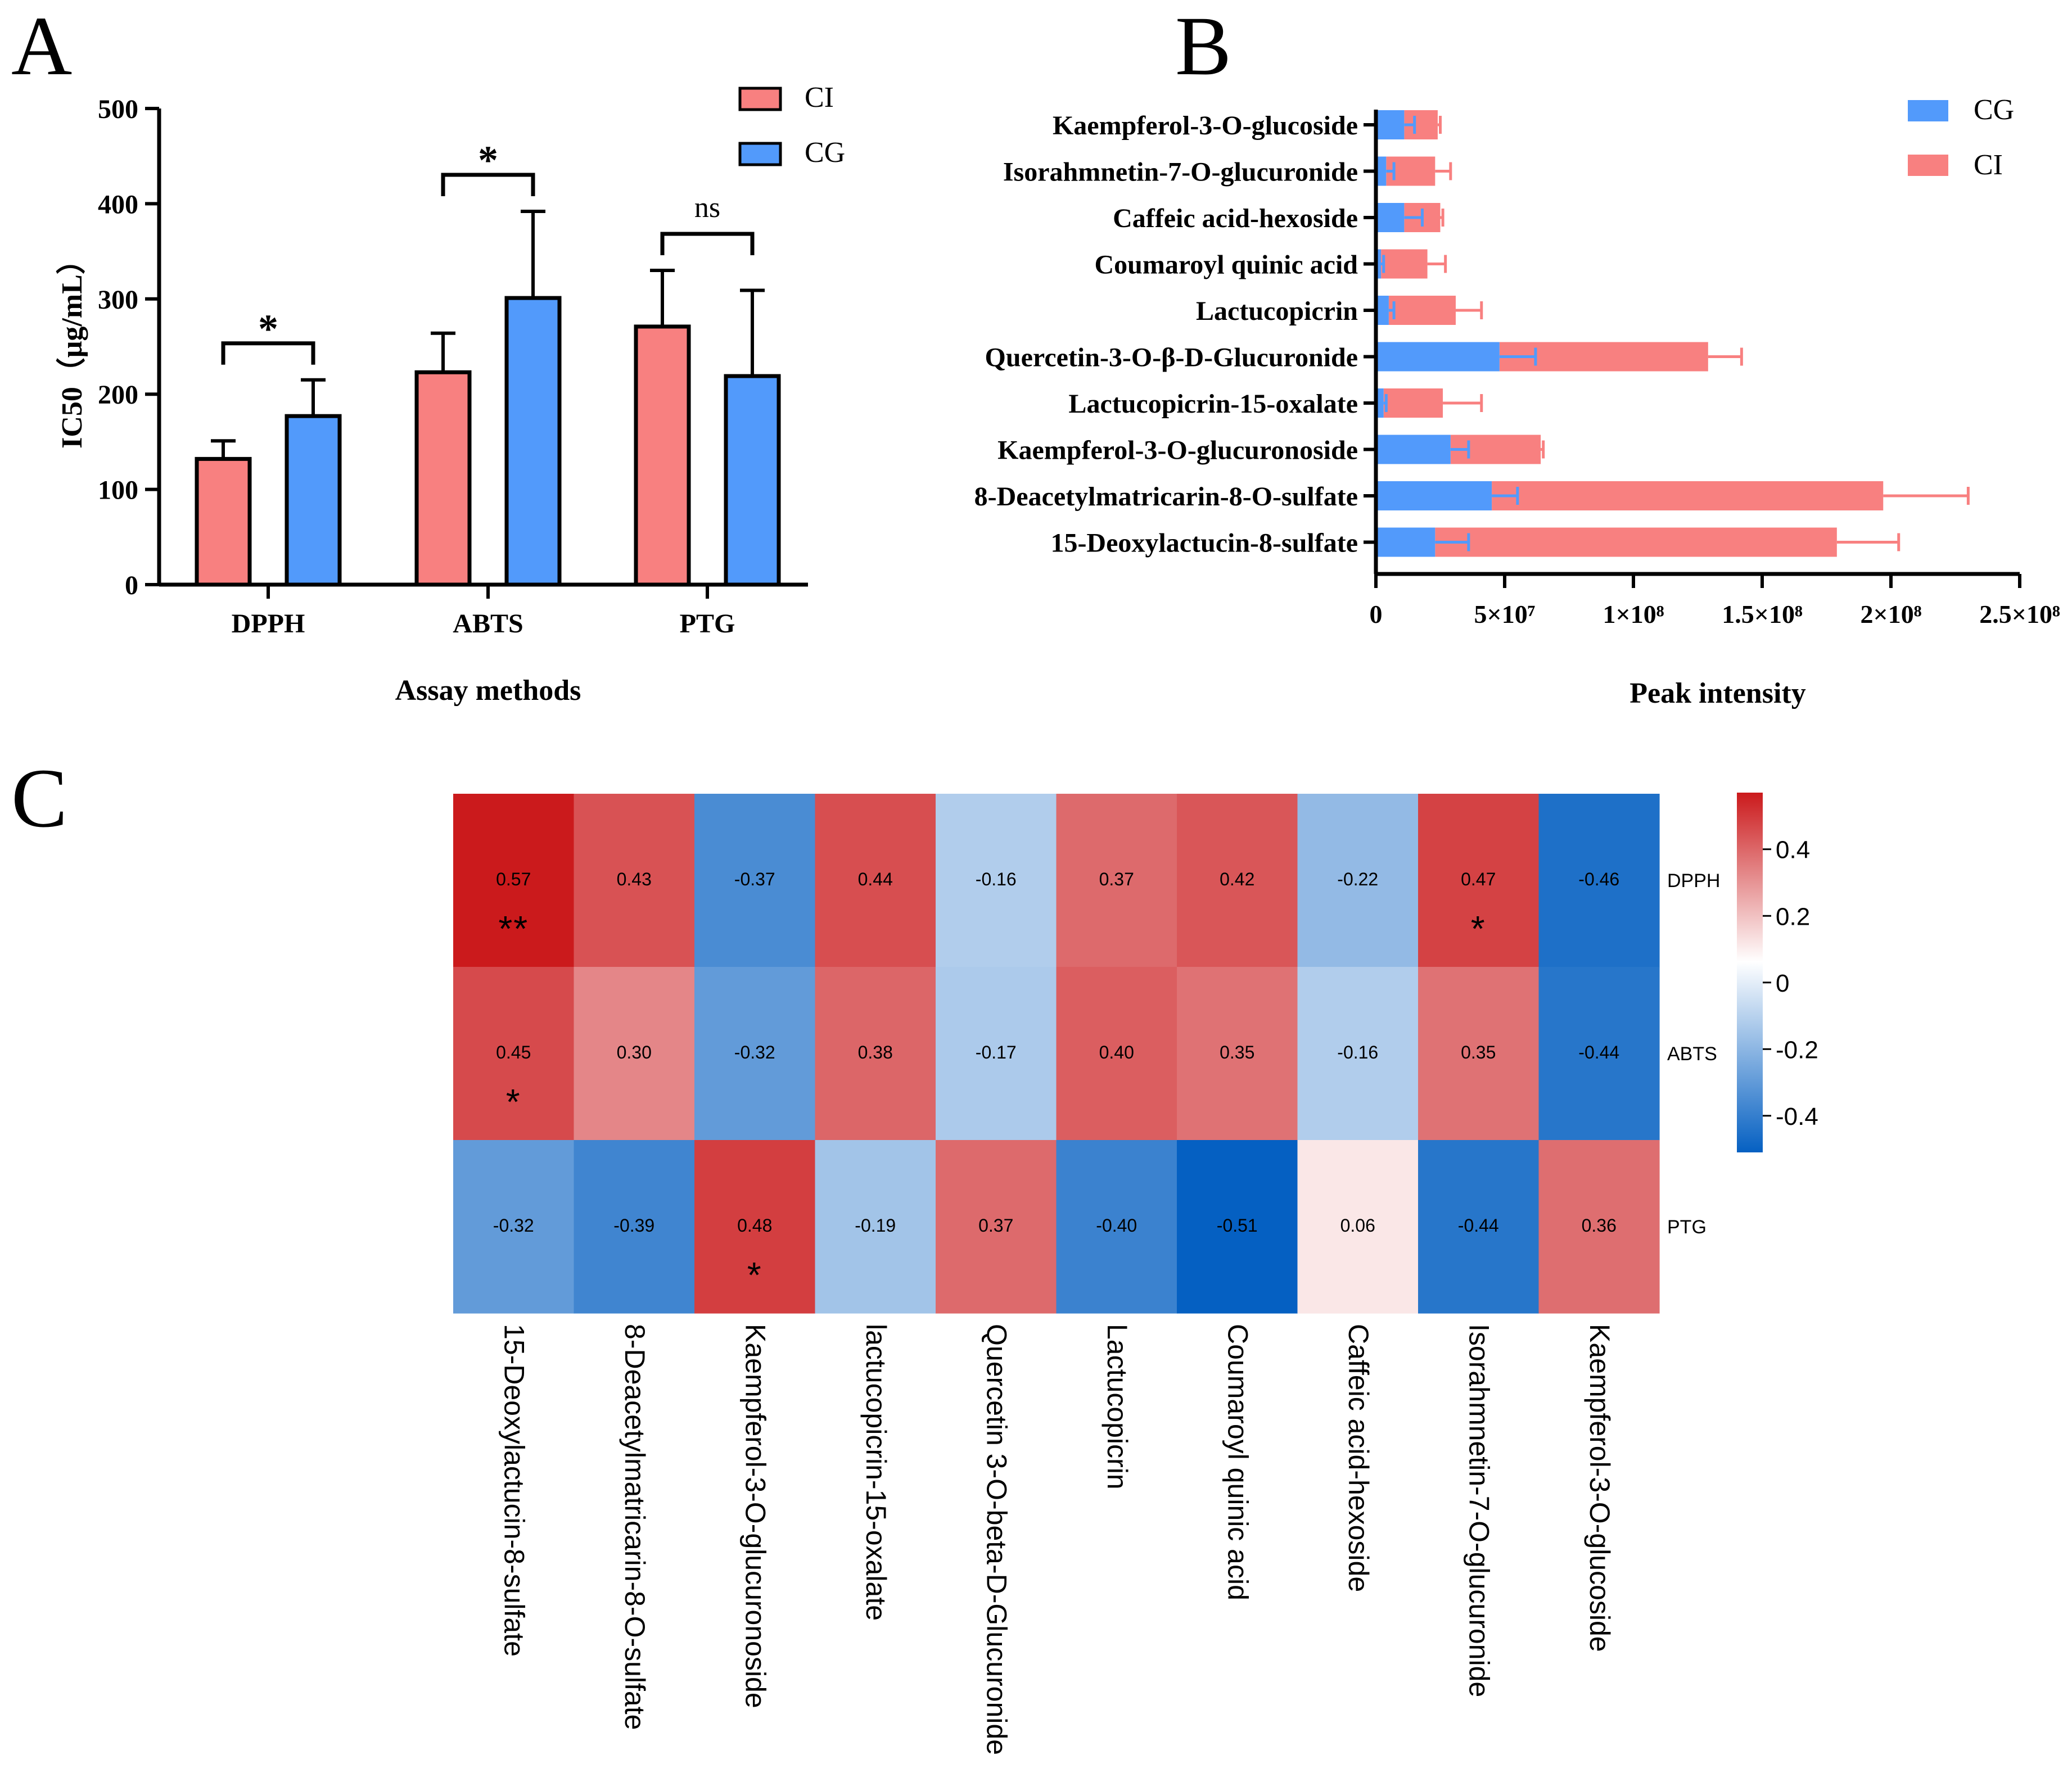  What do you see at coordinates (533, 441) in the screenshot?
I see `a-bar-cg-abts` at bounding box center [533, 441].